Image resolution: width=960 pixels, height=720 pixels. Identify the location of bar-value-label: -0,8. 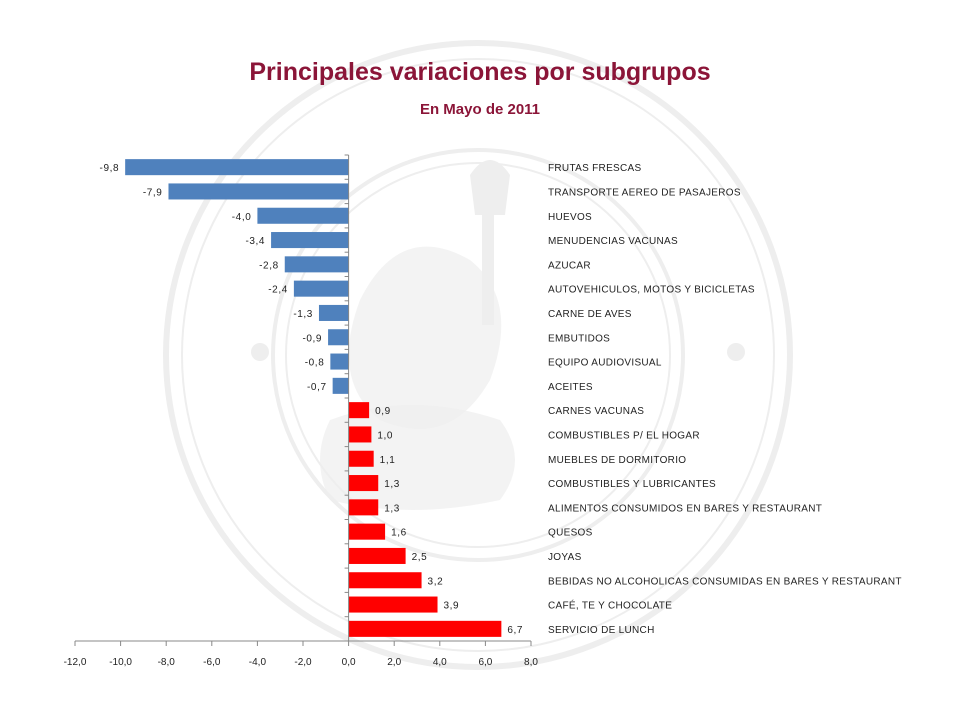
(315, 363).